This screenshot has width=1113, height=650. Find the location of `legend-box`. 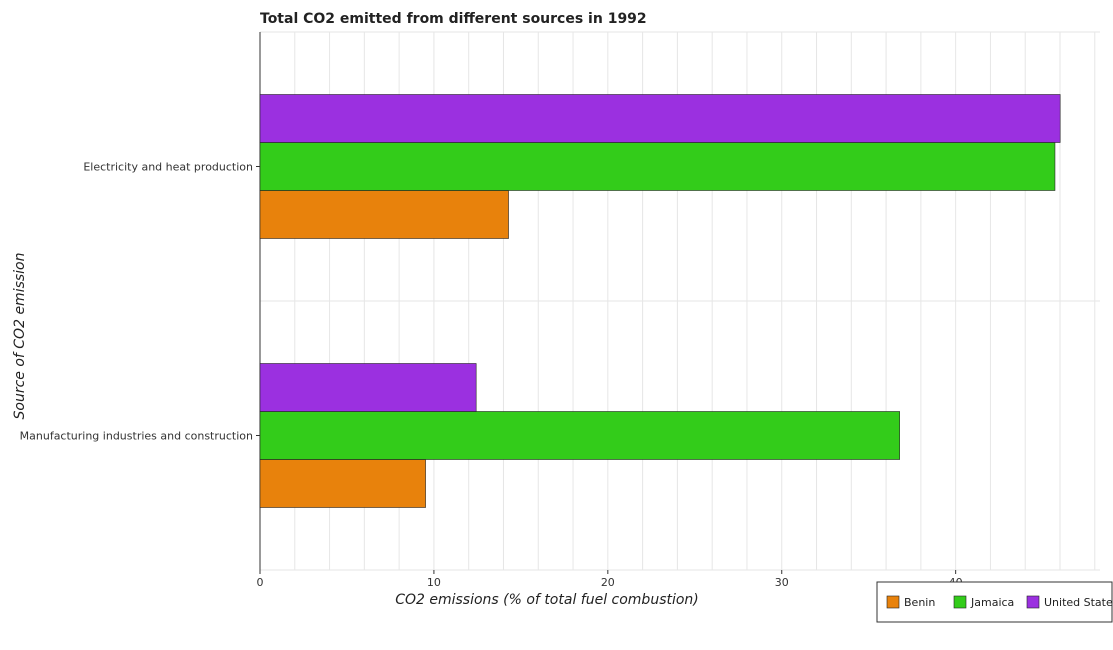

legend-box is located at coordinates (994, 602).